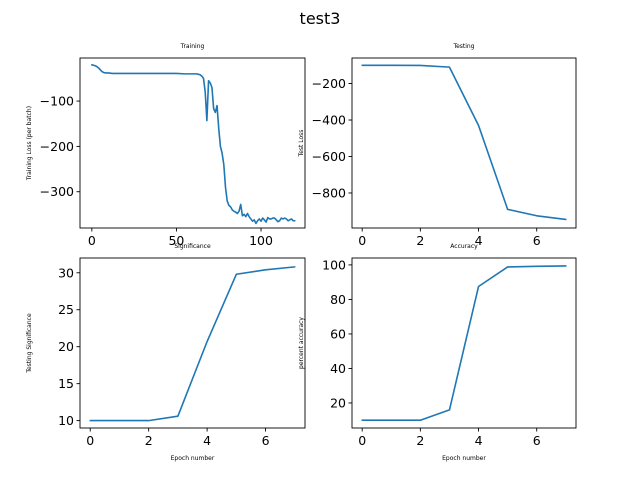 The image size is (640, 480). I want to click on significance-series-line, so click(192, 344).